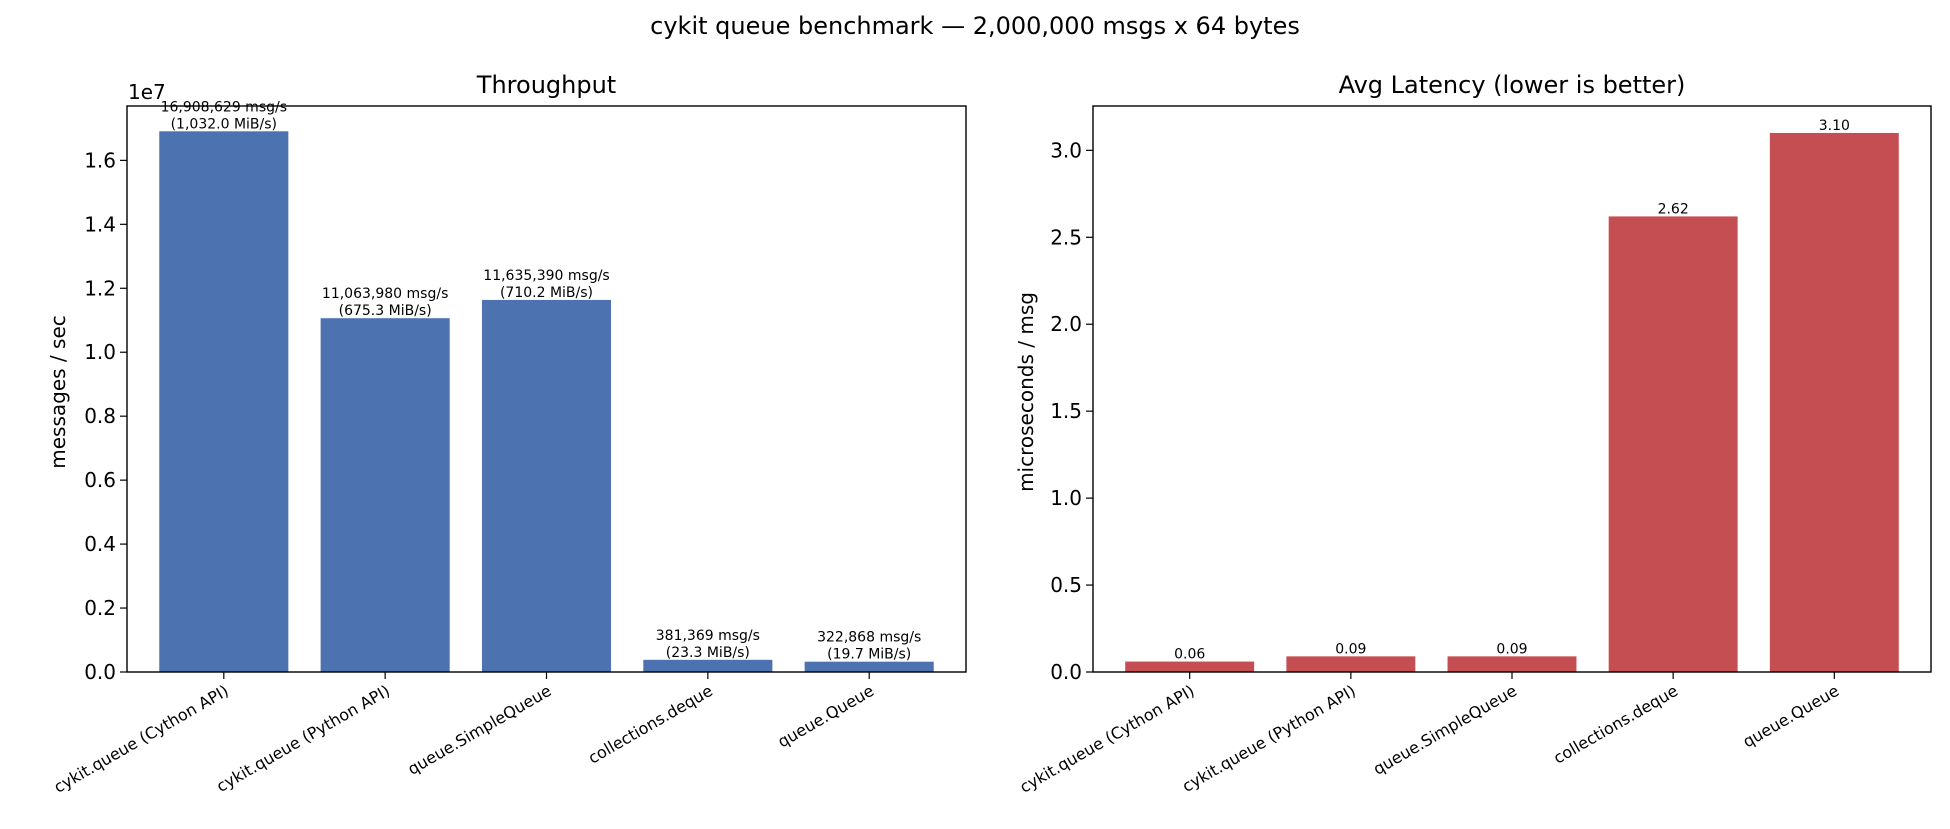 The height and width of the screenshot is (829, 1950). Describe the element at coordinates (1026, 392) in the screenshot. I see `latency-y-axis-label: microseconds / msg` at that location.